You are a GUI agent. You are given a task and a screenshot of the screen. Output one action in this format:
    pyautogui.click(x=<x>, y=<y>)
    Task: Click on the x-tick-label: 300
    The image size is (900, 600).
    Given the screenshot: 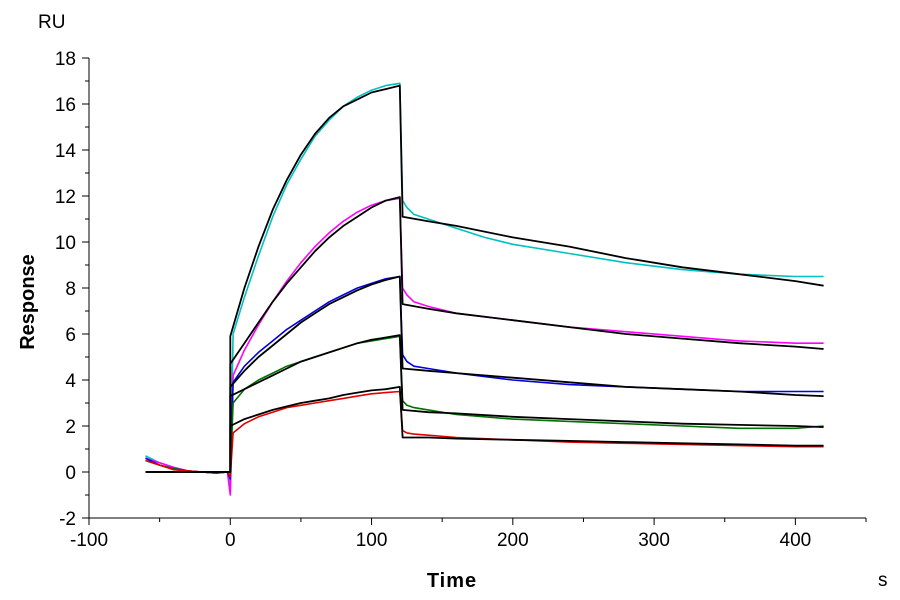 What is the action you would take?
    pyautogui.click(x=654, y=540)
    